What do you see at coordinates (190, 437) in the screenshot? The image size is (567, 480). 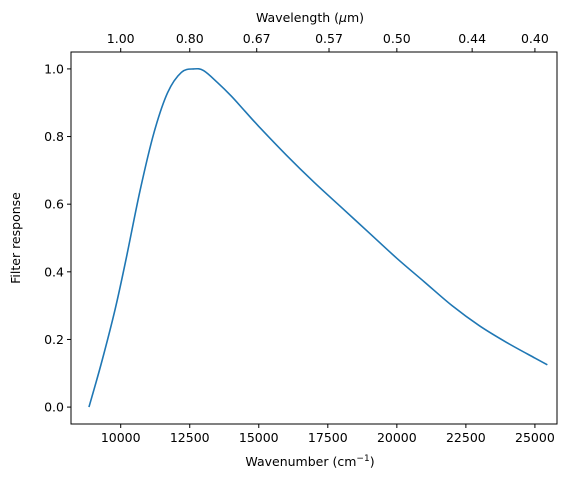 I see `x-tick-label: 12500` at bounding box center [190, 437].